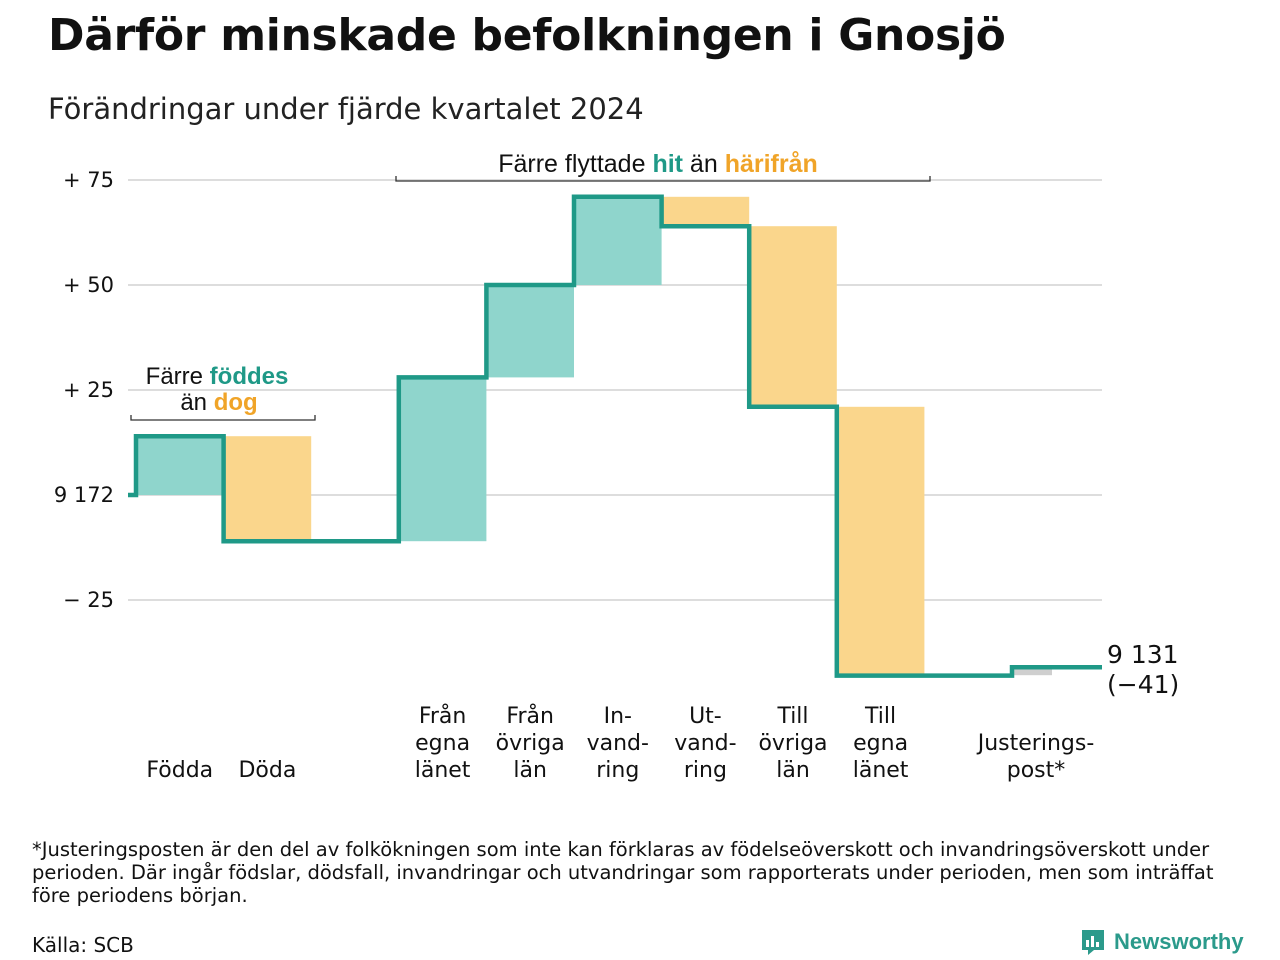  What do you see at coordinates (1093, 942) in the screenshot?
I see `newsworthy-logo-icon` at bounding box center [1093, 942].